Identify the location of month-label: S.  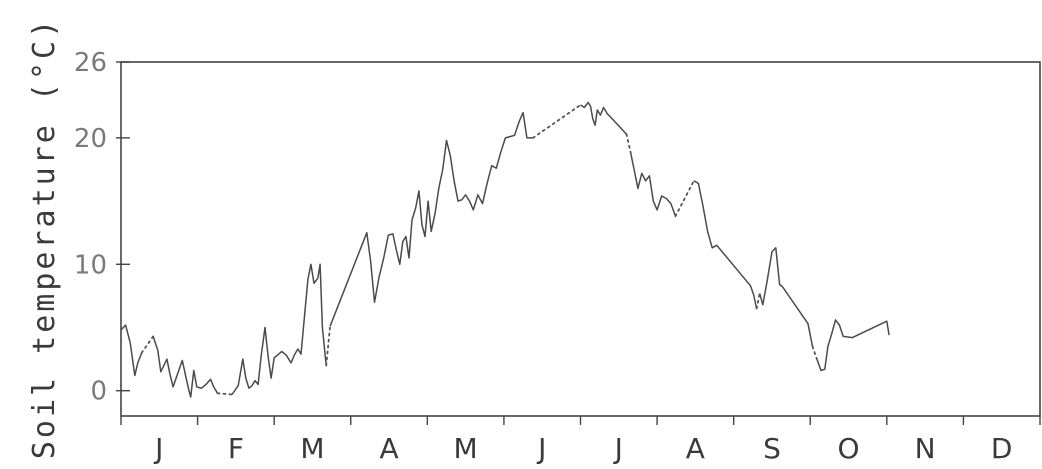
(772, 448).